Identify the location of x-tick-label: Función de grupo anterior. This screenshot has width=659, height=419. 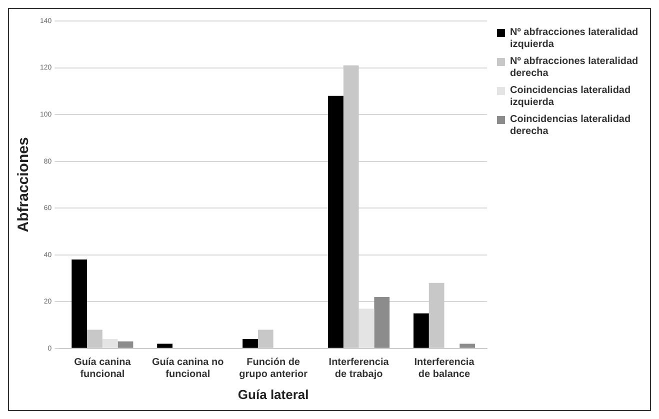
(273, 368).